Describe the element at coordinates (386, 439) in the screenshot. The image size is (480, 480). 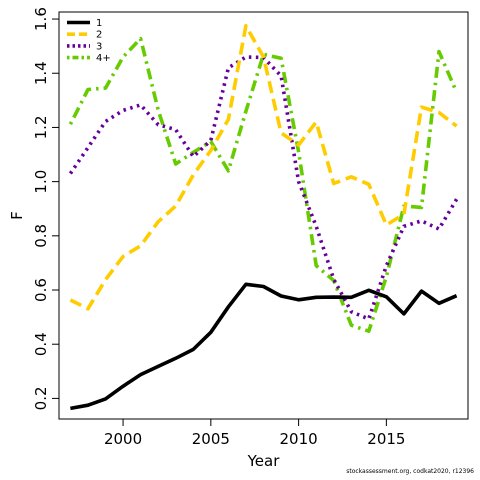
I see `x-tick-label: 2015` at that location.